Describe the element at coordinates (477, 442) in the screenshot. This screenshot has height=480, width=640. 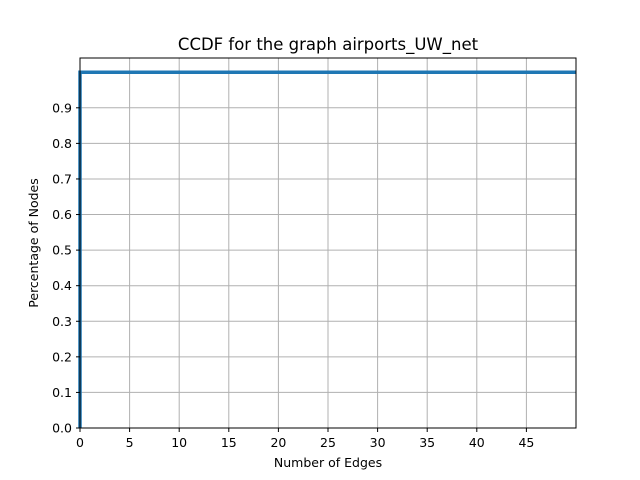
I see `x-tick-label: 40` at that location.